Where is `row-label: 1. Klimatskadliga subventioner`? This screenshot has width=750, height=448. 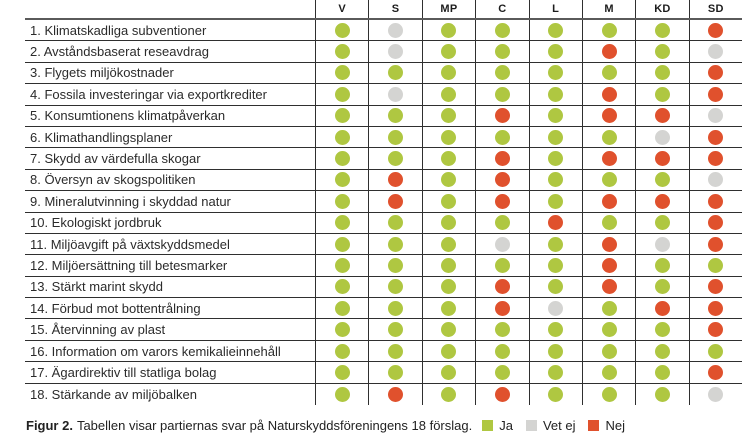
row-label: 1. Klimatskadliga subventioner is located at coordinates (118, 30).